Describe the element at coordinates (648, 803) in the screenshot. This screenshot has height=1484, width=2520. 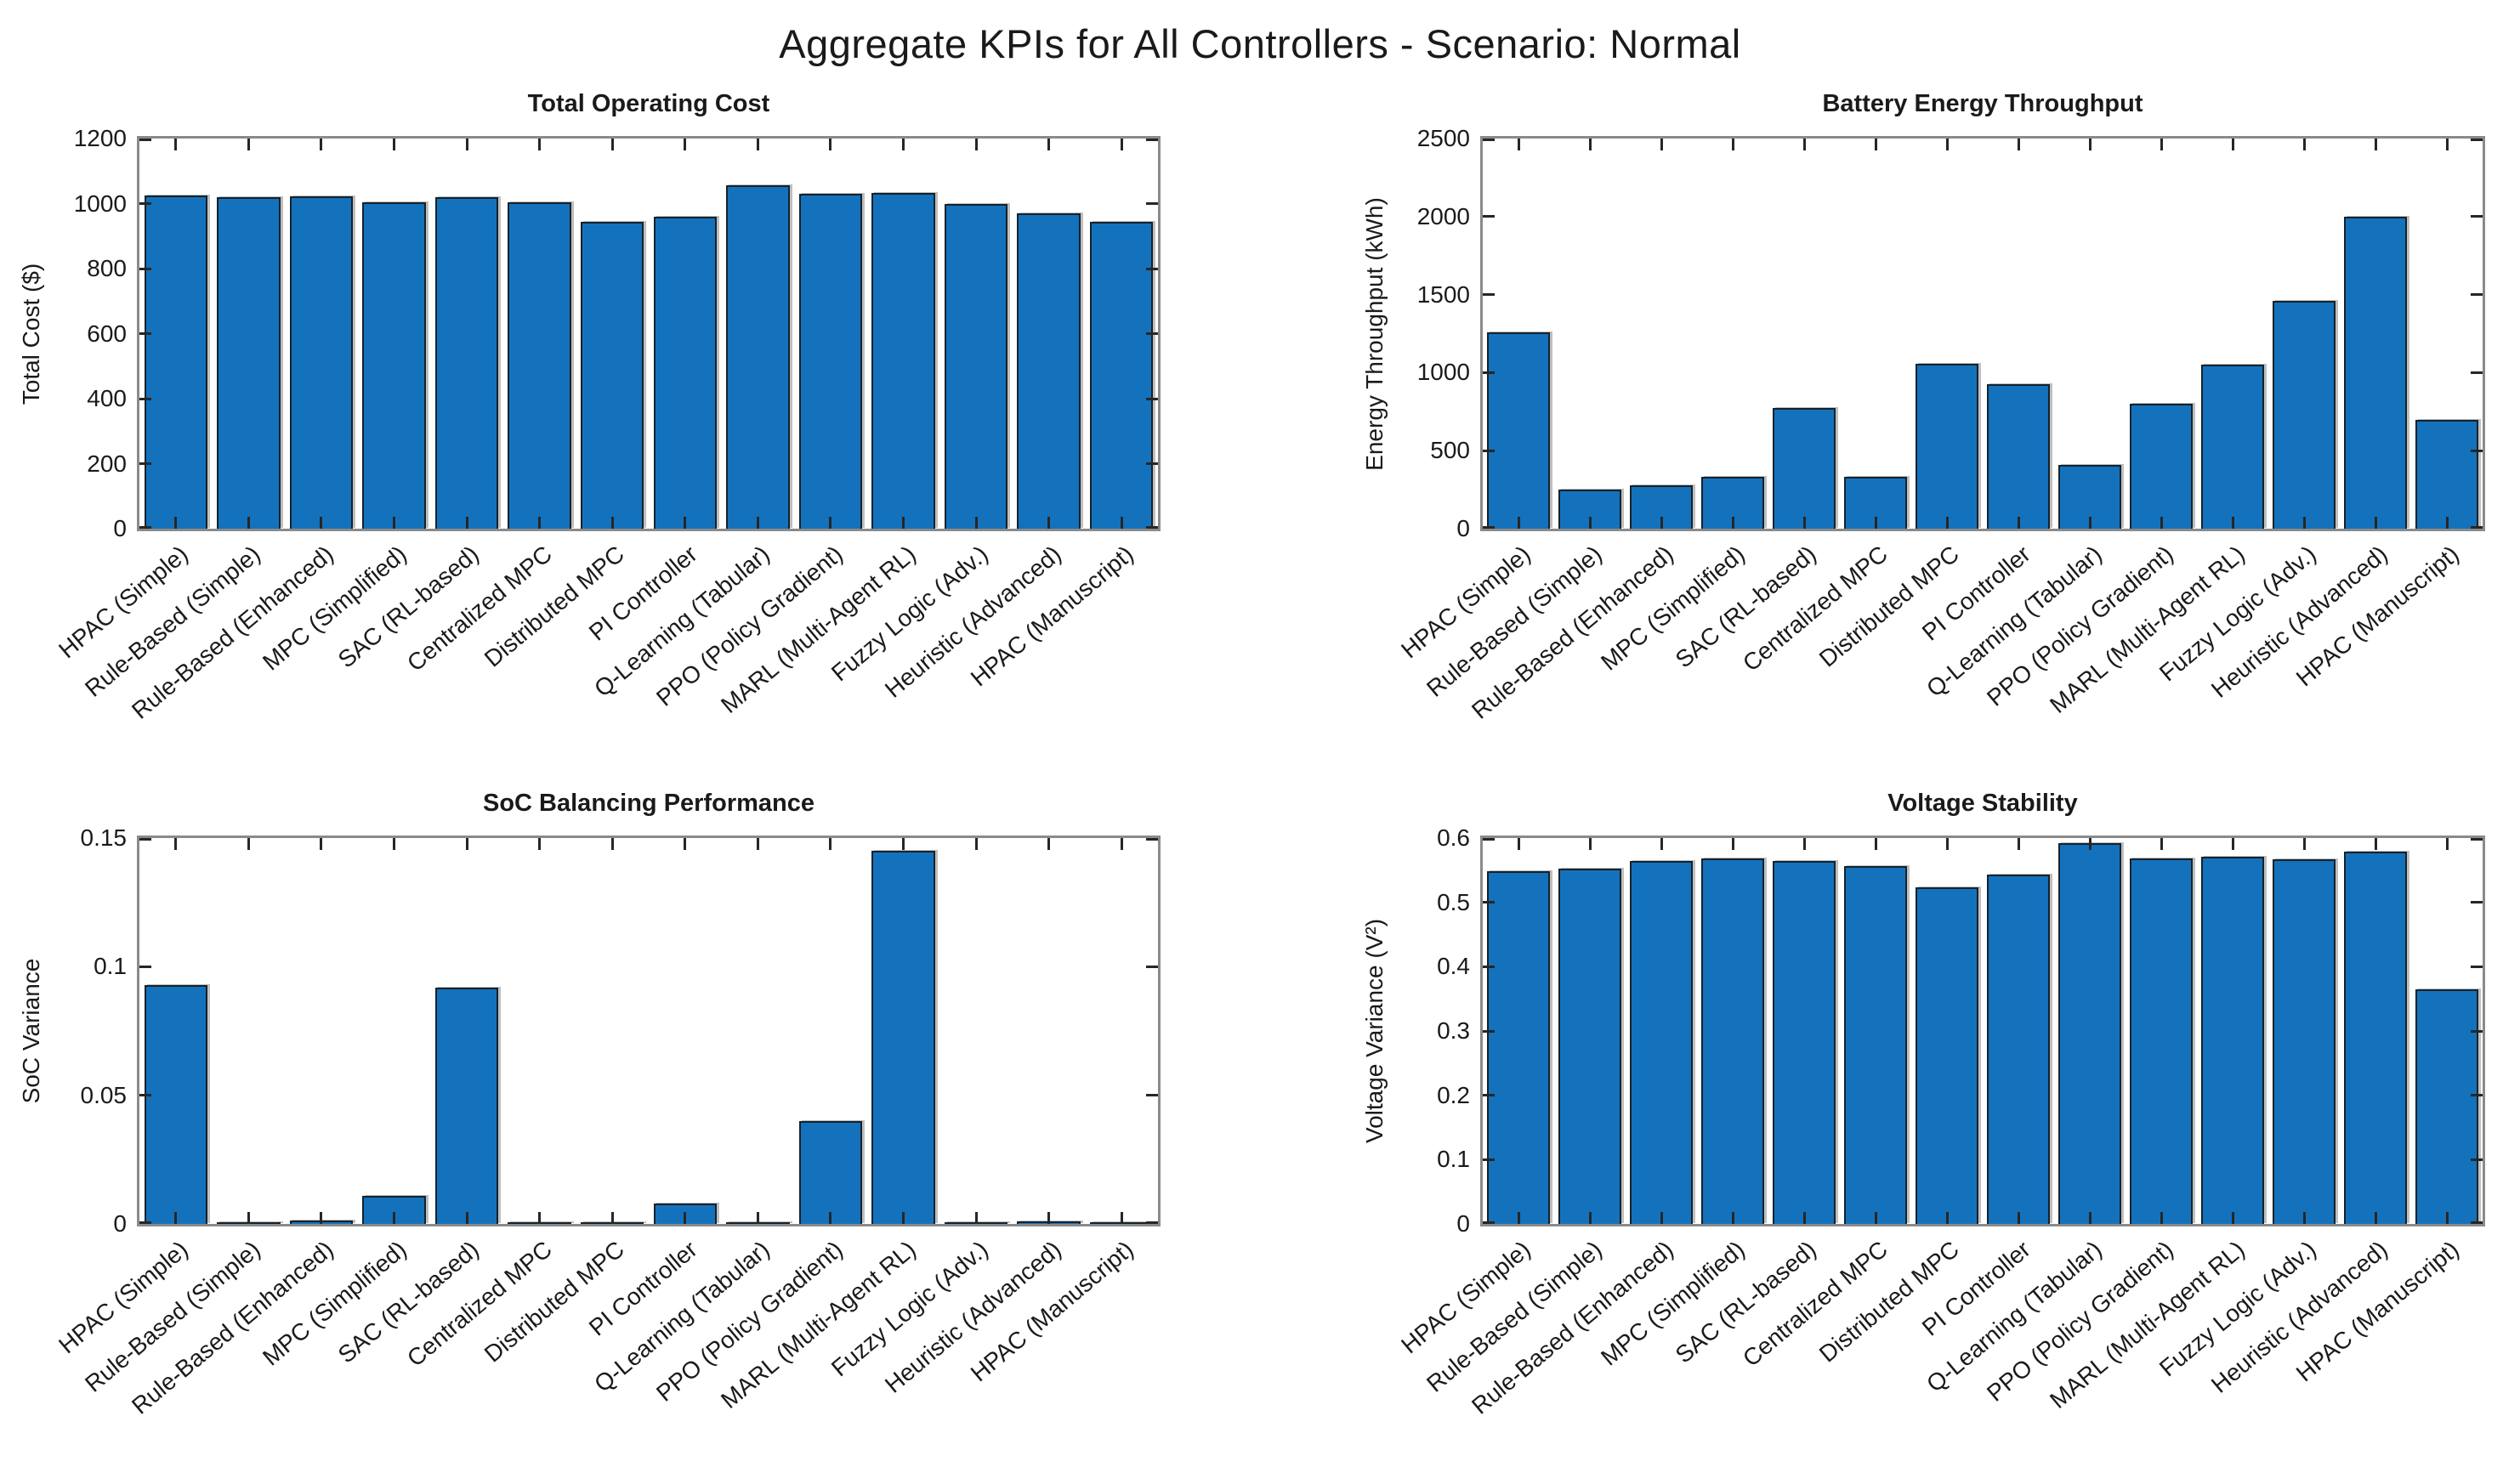
I see `chart-title: SoC Balancing Performance` at that location.